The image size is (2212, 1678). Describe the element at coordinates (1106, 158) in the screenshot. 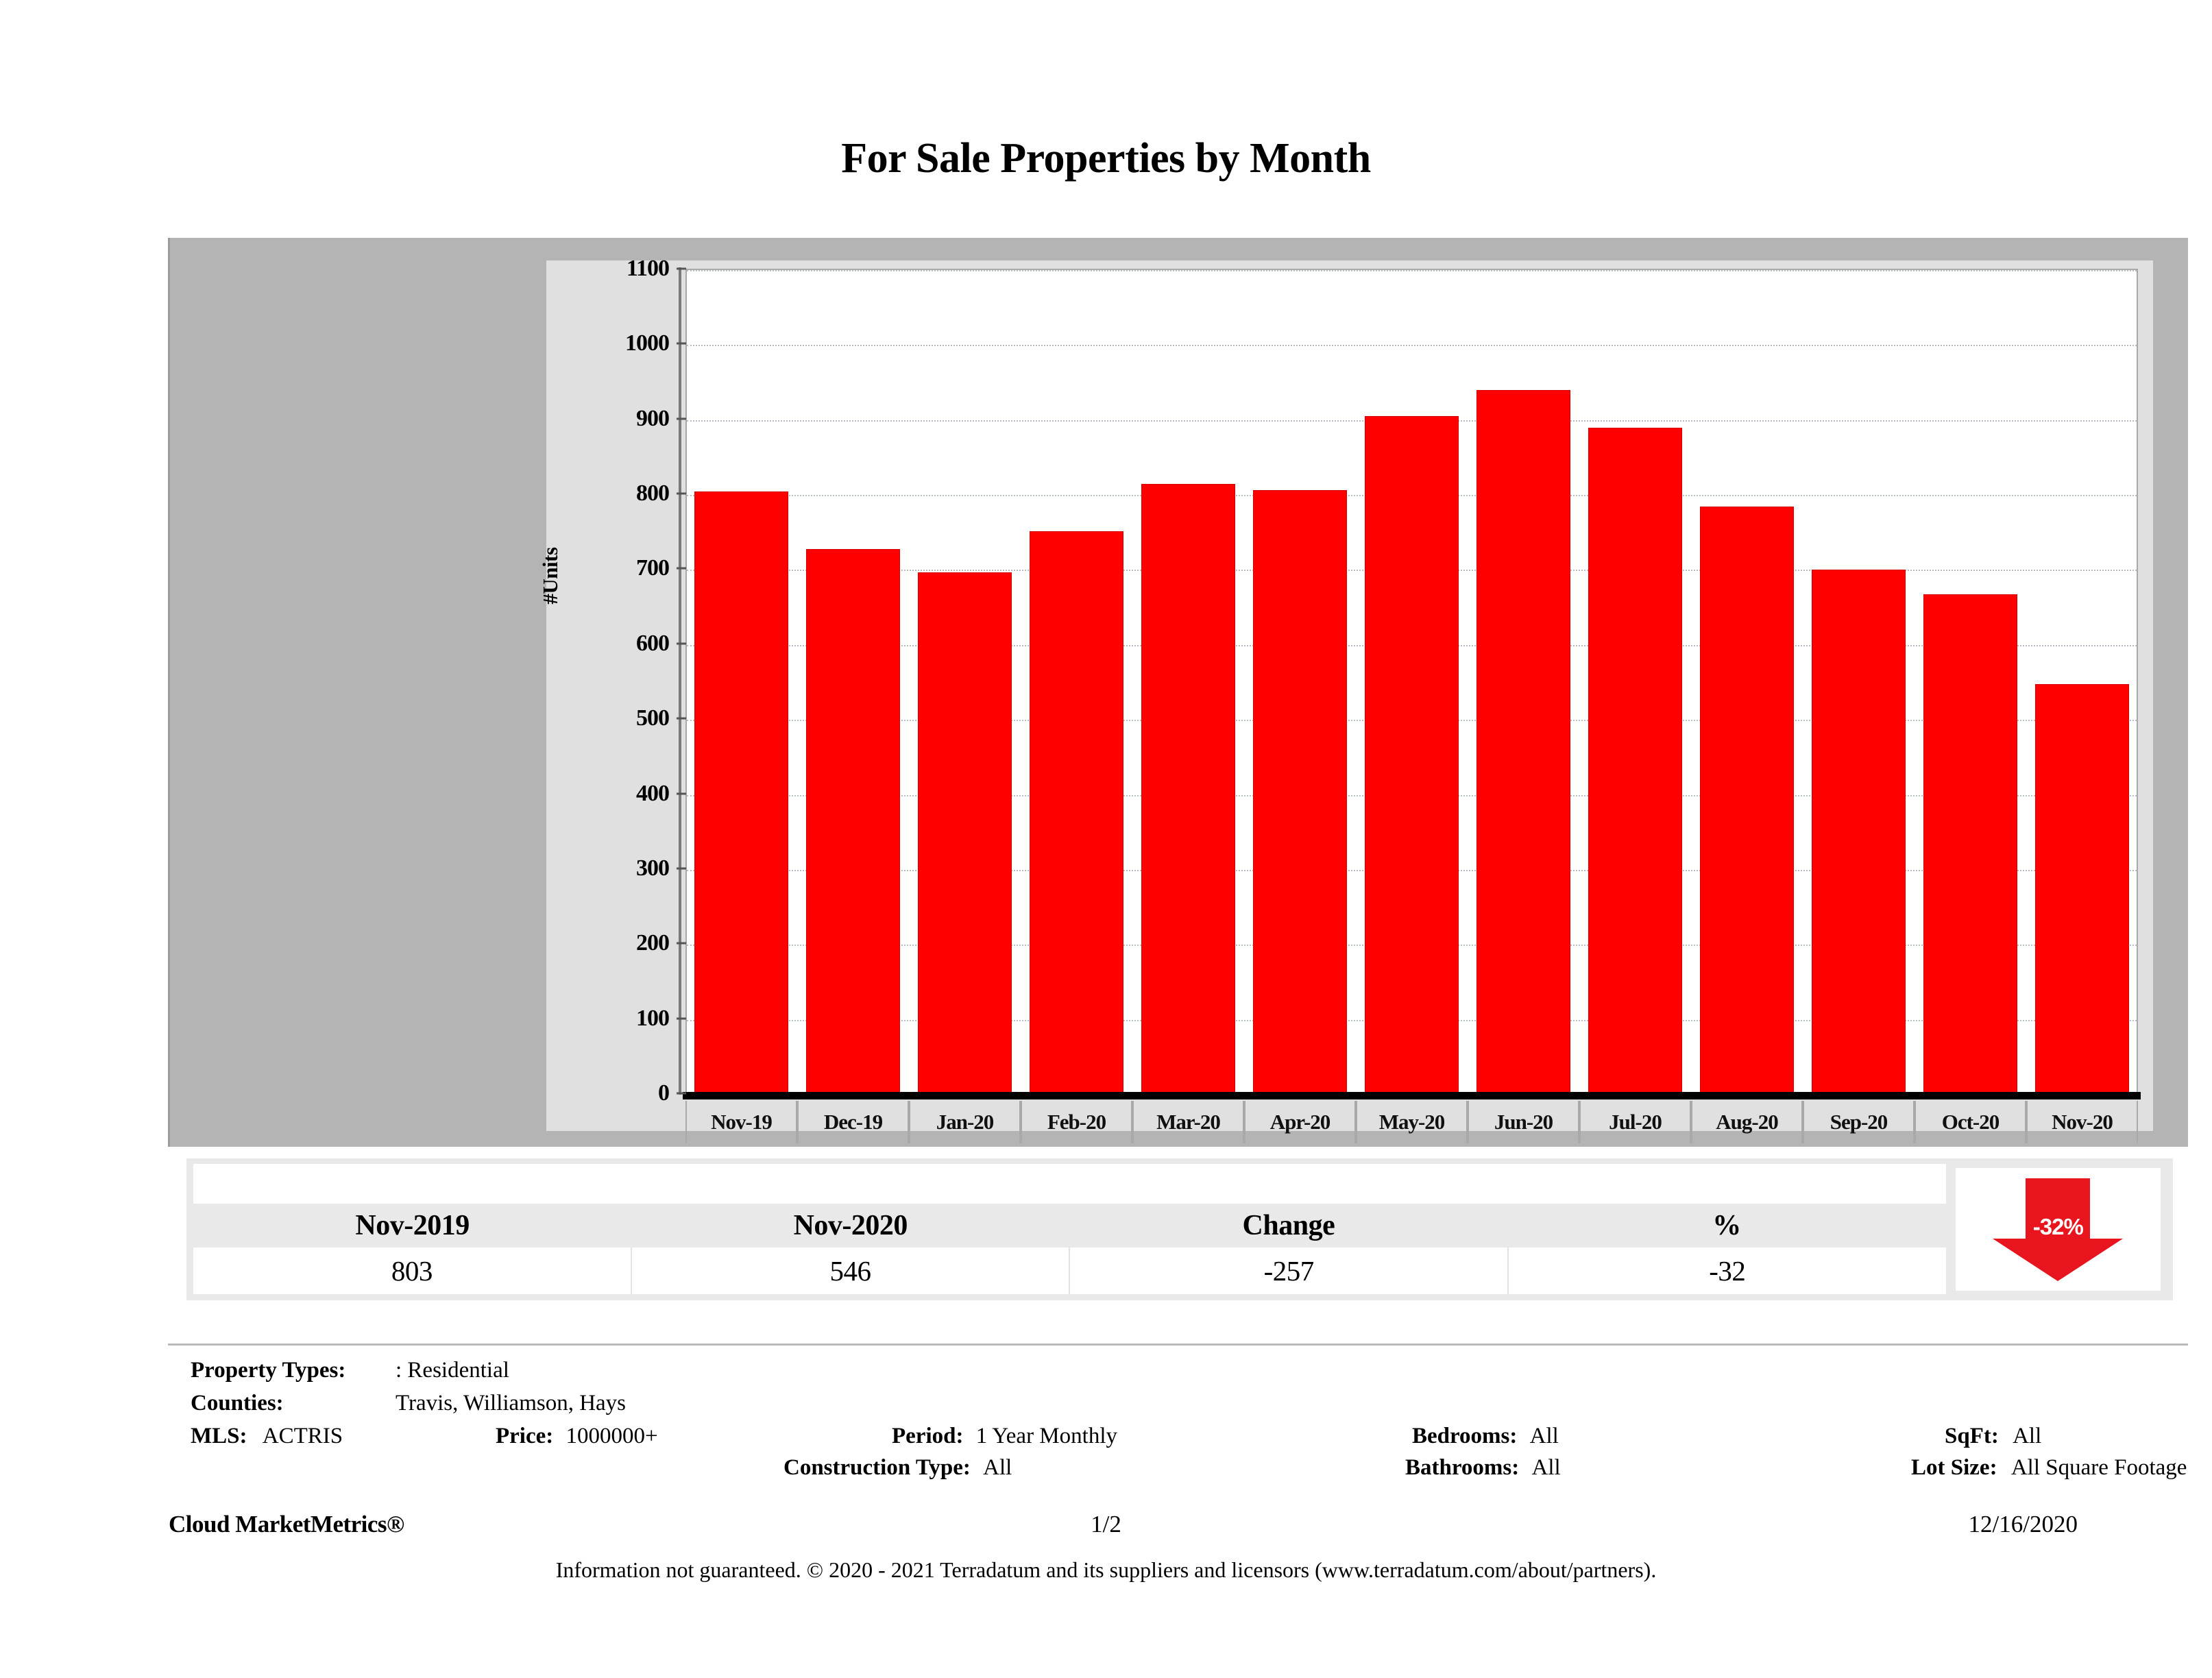

I see `page-title: For Sale Properties by Month` at that location.